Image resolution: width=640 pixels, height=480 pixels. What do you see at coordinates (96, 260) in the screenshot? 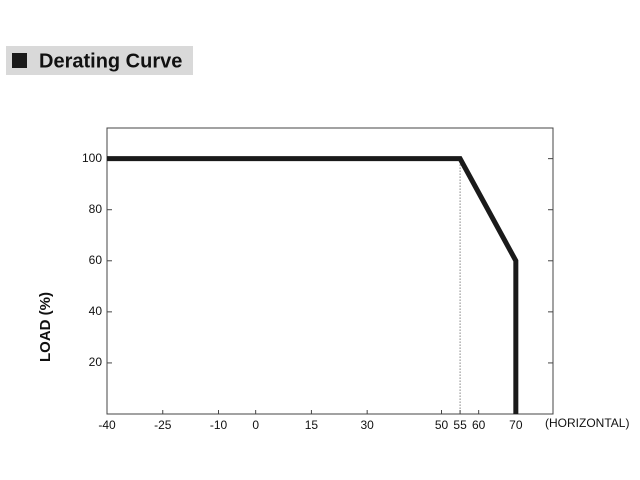
I see `y-tick-label: 60` at bounding box center [96, 260].